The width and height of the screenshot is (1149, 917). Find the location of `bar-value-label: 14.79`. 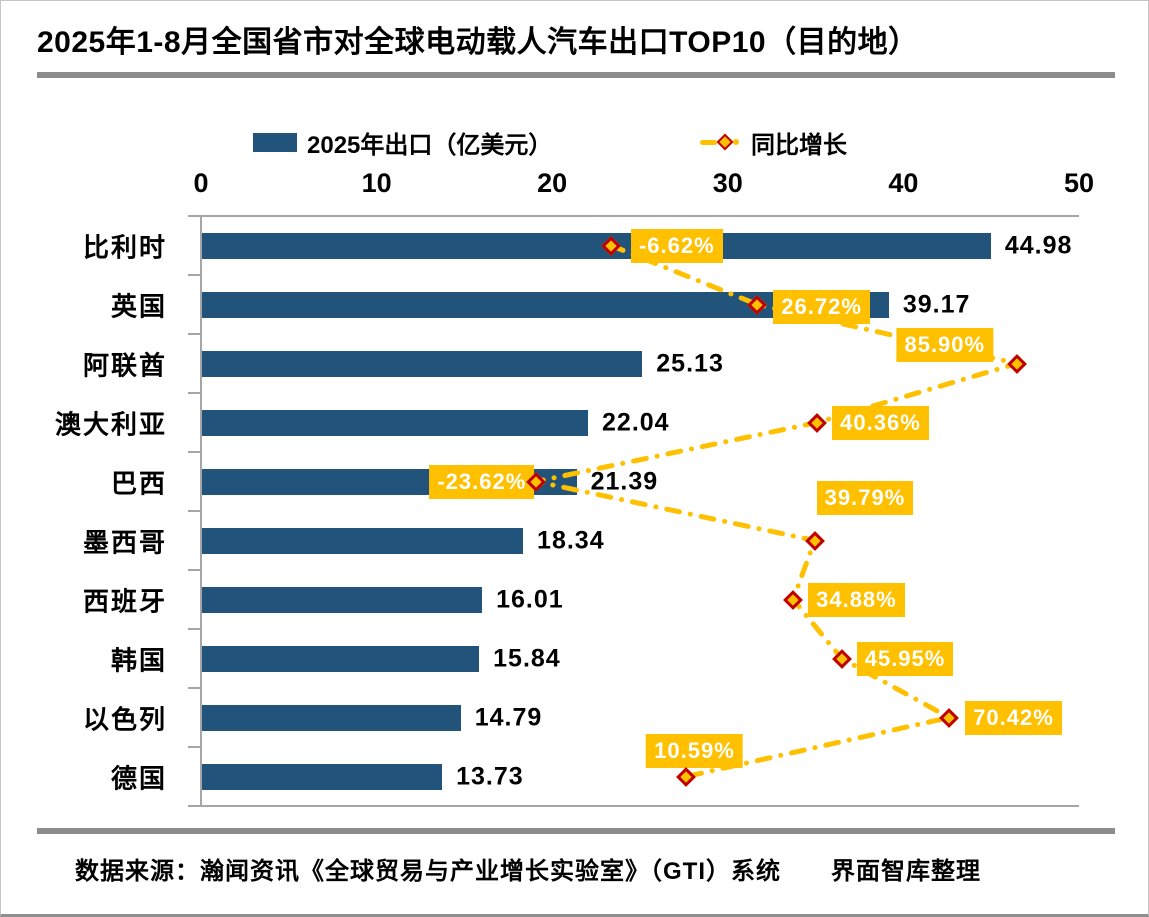

bar-value-label: 14.79 is located at coordinates (508, 717).